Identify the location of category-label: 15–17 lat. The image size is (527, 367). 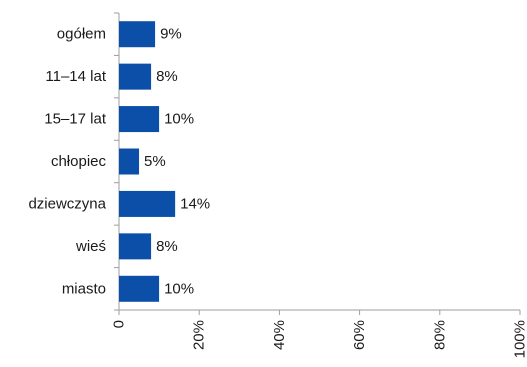
(75, 119).